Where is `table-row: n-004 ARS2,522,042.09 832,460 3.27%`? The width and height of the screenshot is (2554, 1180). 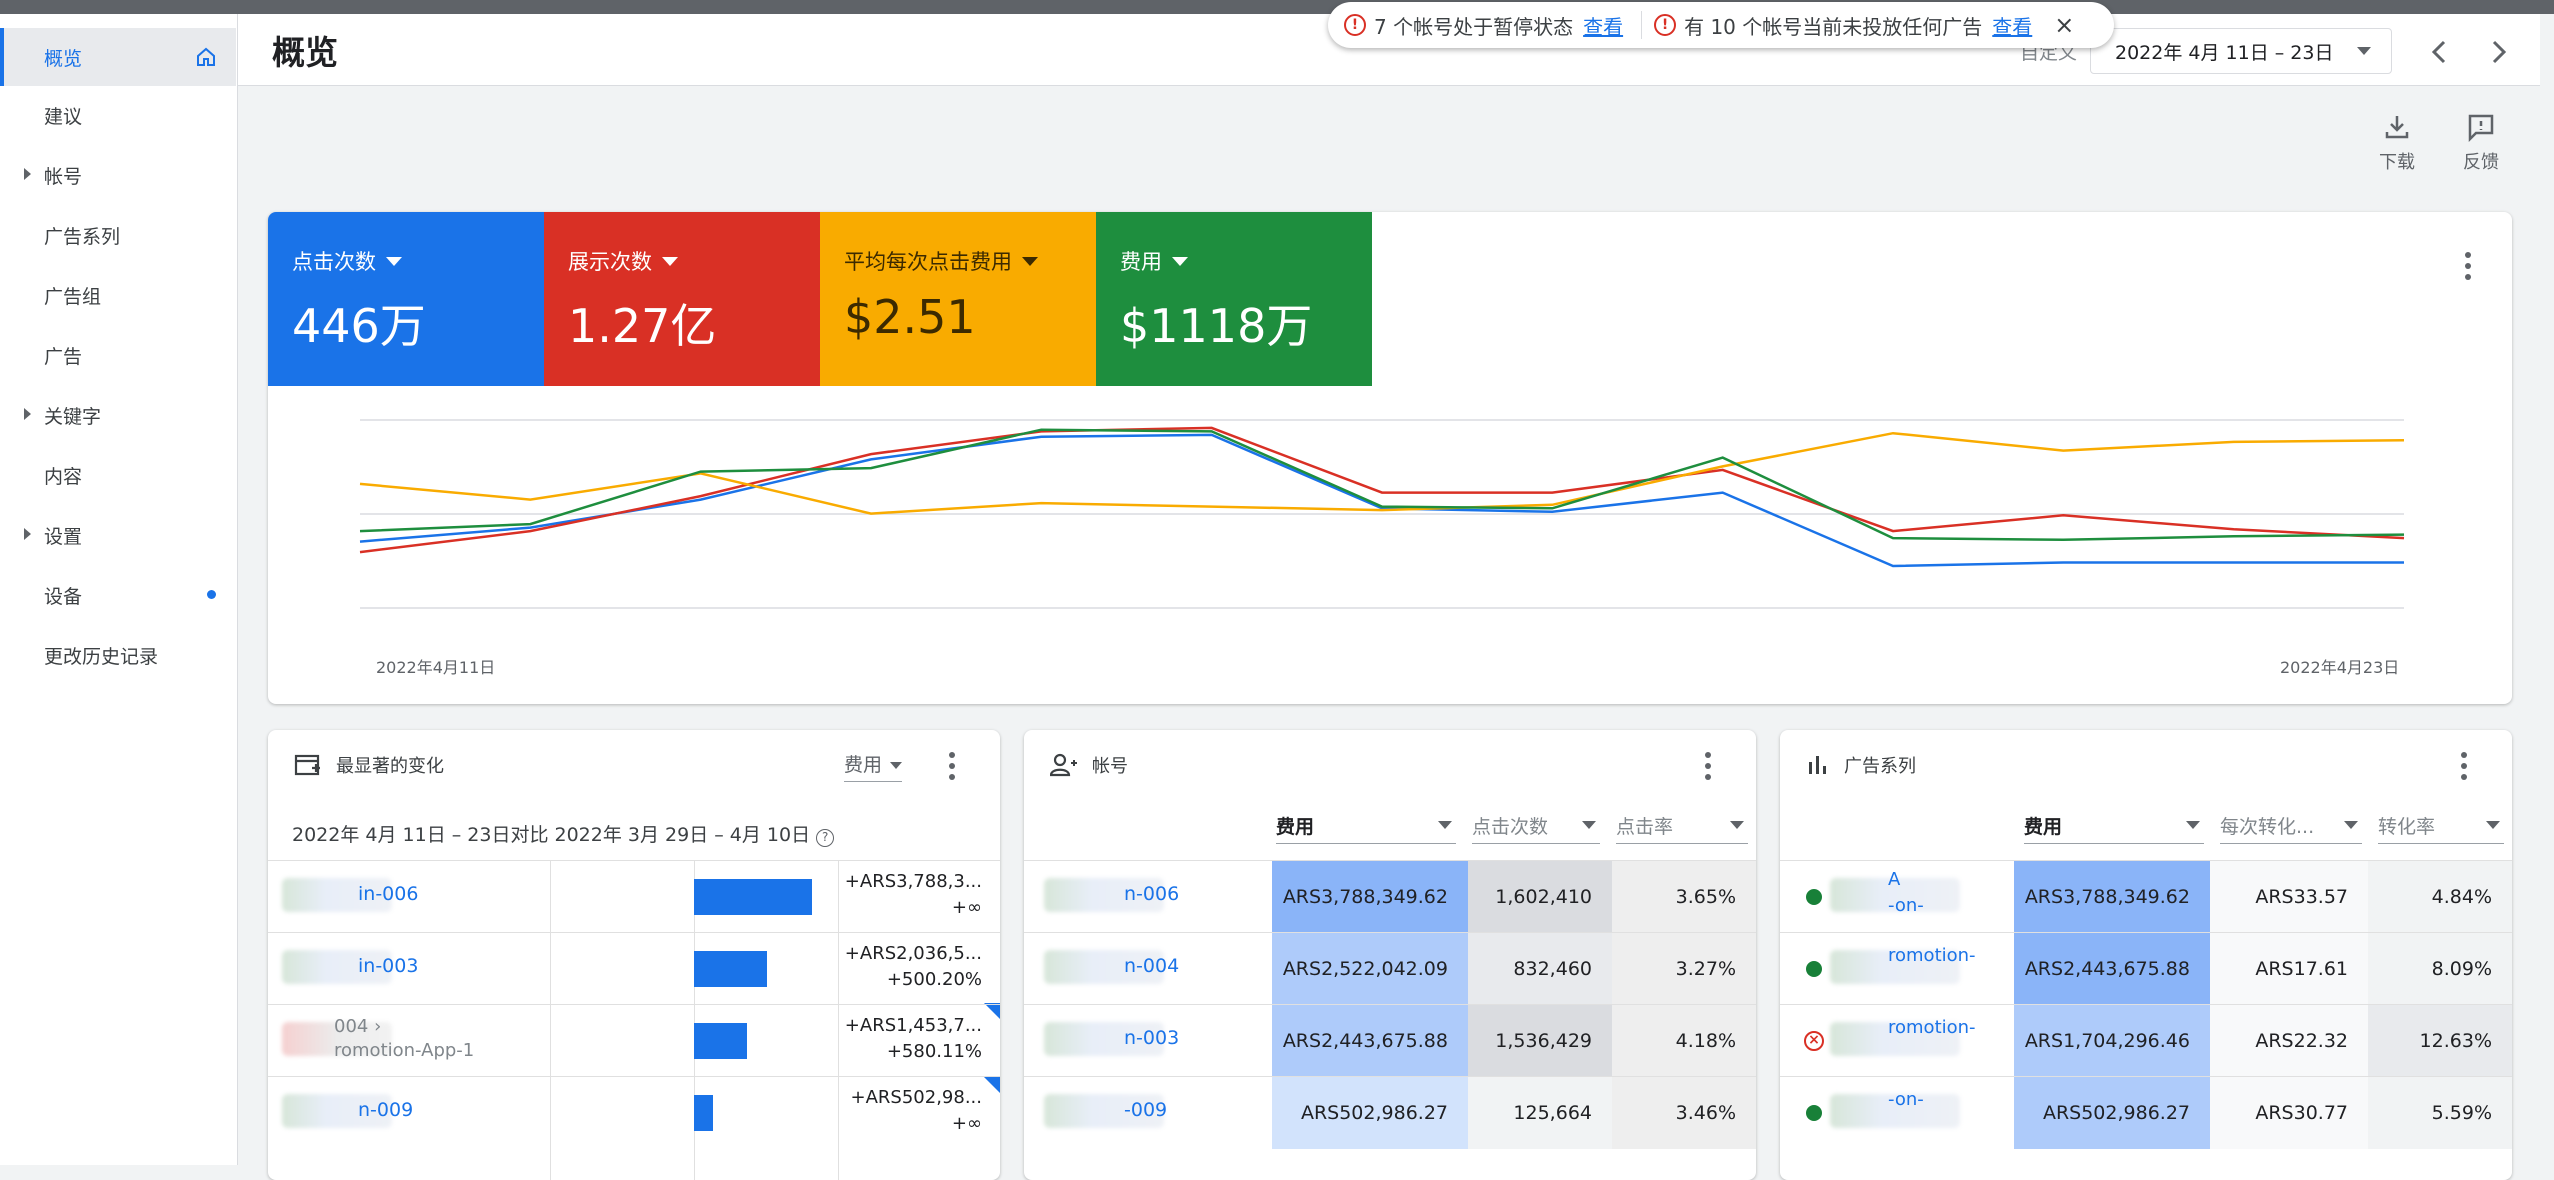 table-row: n-004 ARS2,522,042.09 832,460 3.27% is located at coordinates (1390, 968).